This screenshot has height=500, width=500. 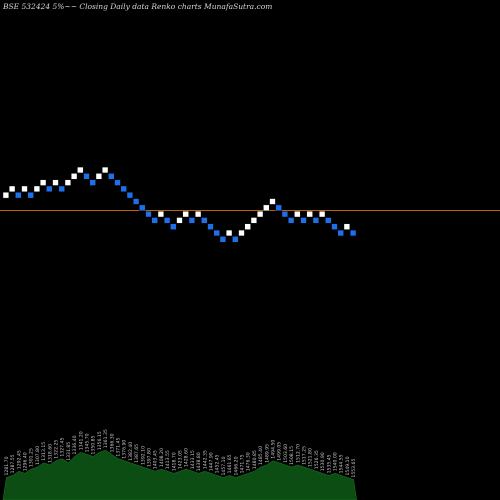 What do you see at coordinates (100, 440) in the screenshot?
I see `volume-label: 1356.15` at bounding box center [100, 440].